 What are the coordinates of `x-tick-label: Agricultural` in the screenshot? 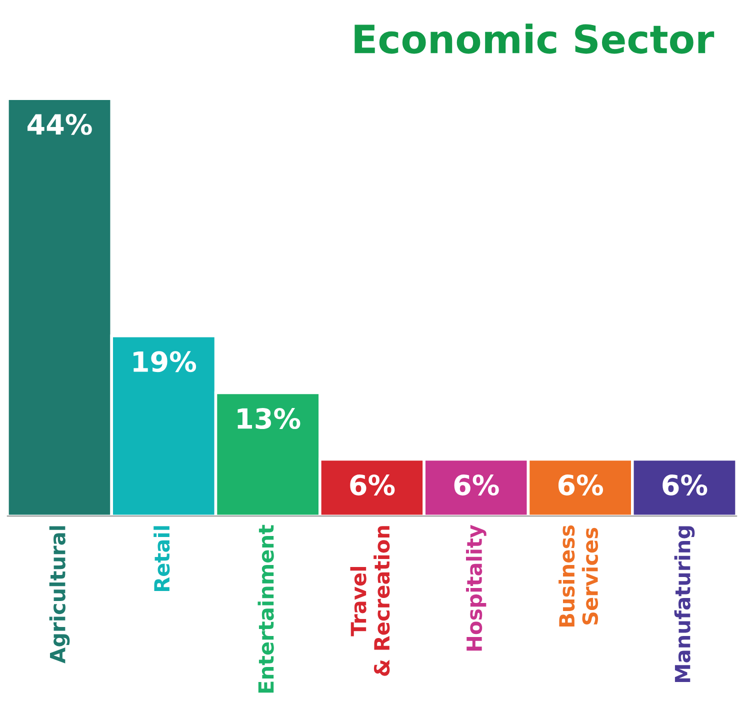 It's located at (59, 595).